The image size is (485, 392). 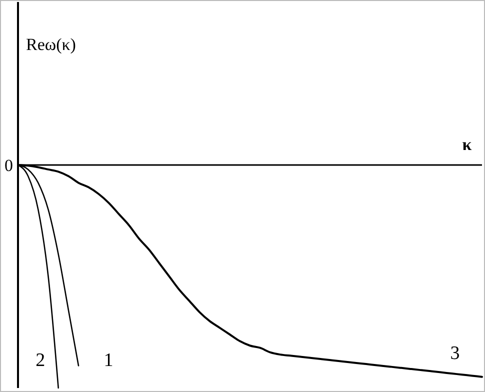 What do you see at coordinates (455, 353) in the screenshot?
I see `series-label: 3` at bounding box center [455, 353].